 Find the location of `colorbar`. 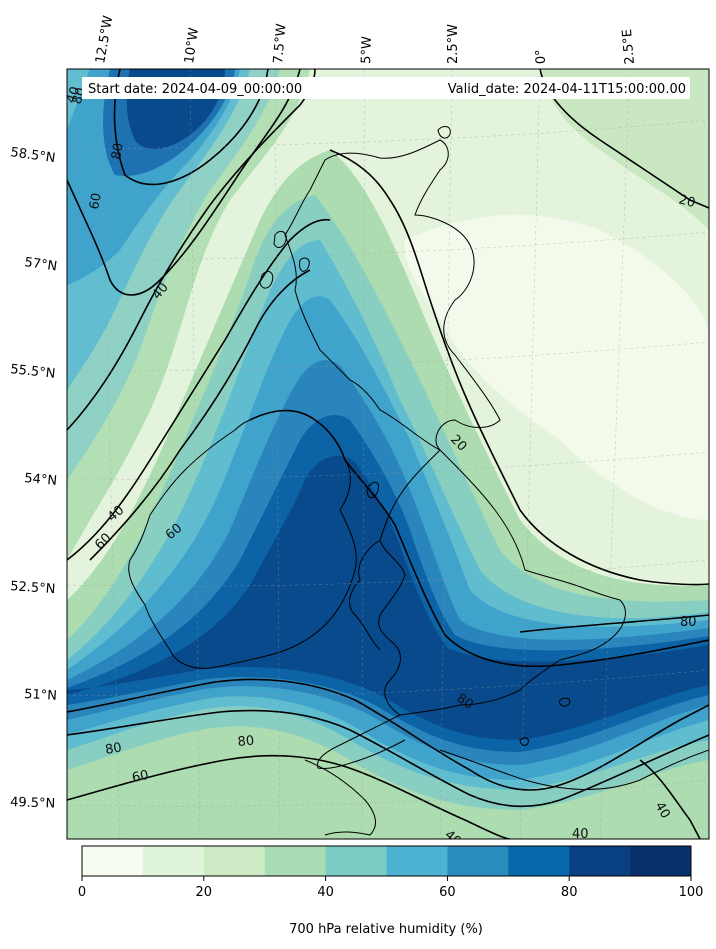

colorbar is located at coordinates (387, 861).